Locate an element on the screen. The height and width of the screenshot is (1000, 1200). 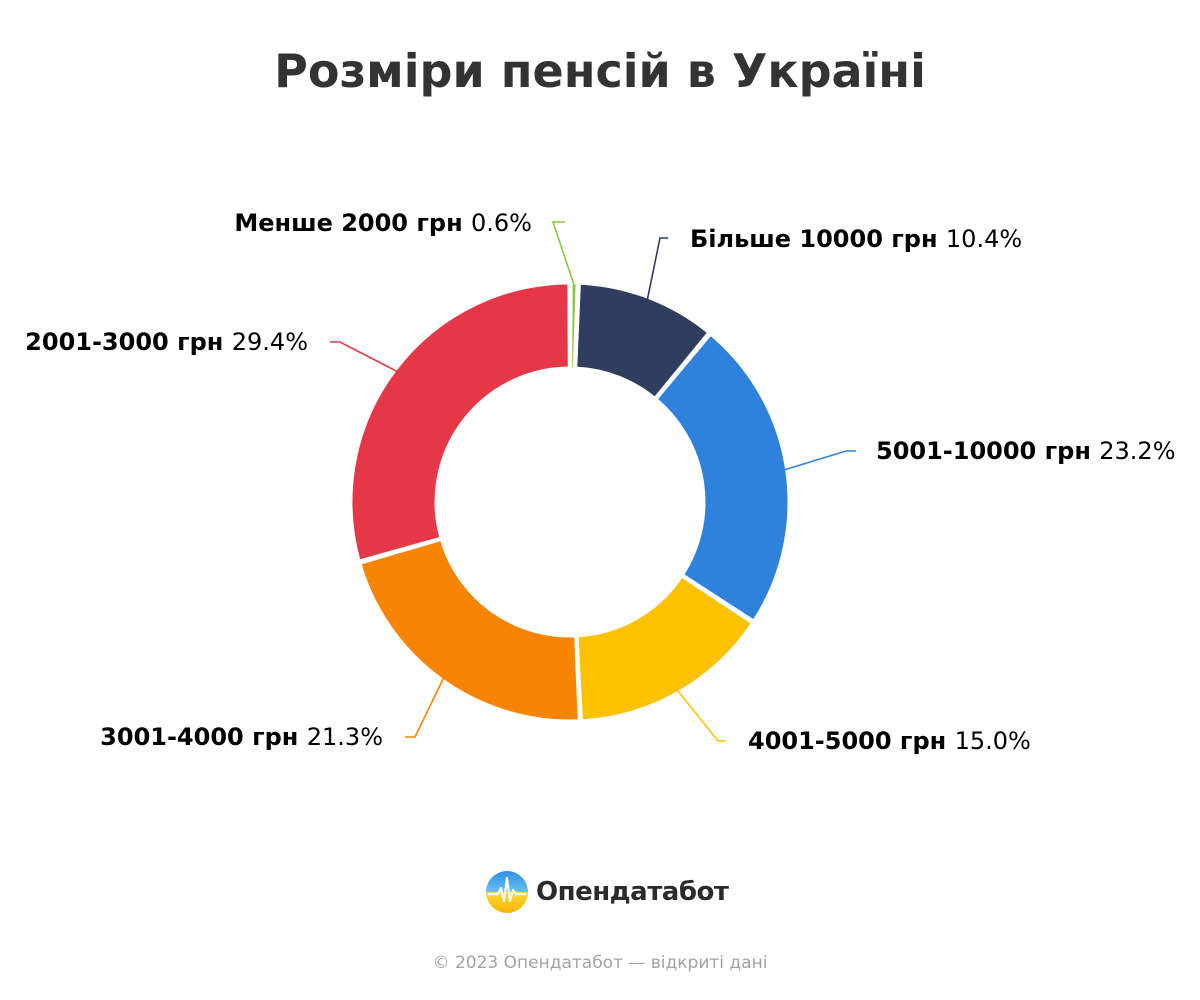
data-label-value: 23.2% is located at coordinates (1137, 451).